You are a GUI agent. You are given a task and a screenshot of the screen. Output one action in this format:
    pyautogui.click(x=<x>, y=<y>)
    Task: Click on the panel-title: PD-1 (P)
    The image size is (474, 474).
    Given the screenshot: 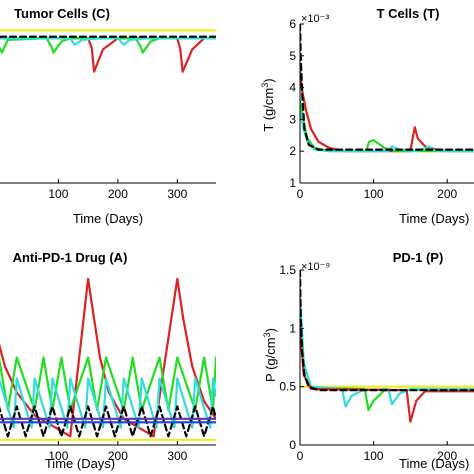 What is the action you would take?
    pyautogui.click(x=418, y=257)
    